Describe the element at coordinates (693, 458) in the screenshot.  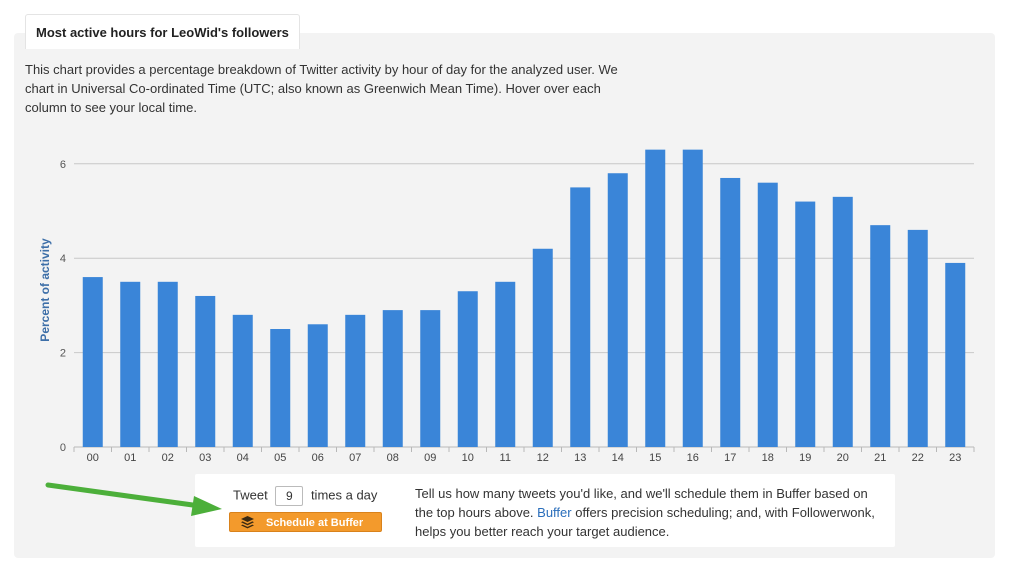
I see `x-tick-label: 16` at that location.